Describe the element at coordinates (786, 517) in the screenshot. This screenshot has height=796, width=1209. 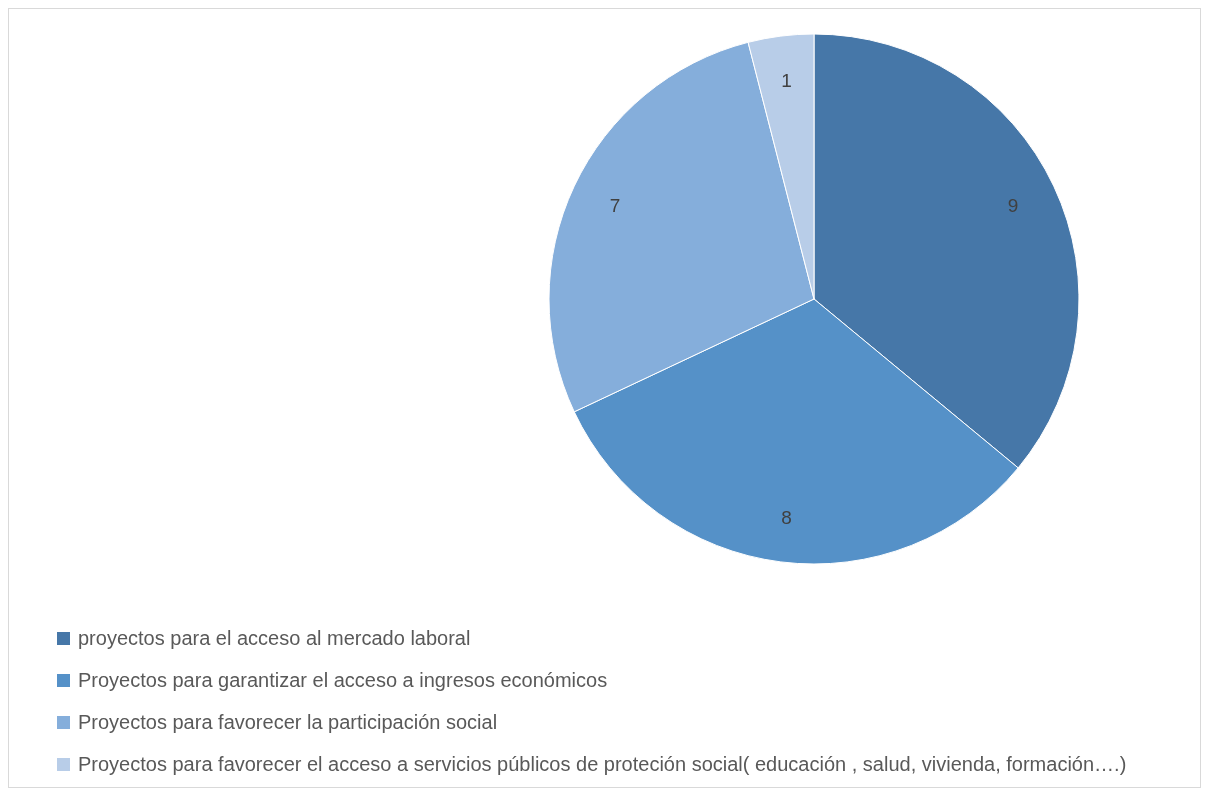
I see `data-label: 8` at that location.